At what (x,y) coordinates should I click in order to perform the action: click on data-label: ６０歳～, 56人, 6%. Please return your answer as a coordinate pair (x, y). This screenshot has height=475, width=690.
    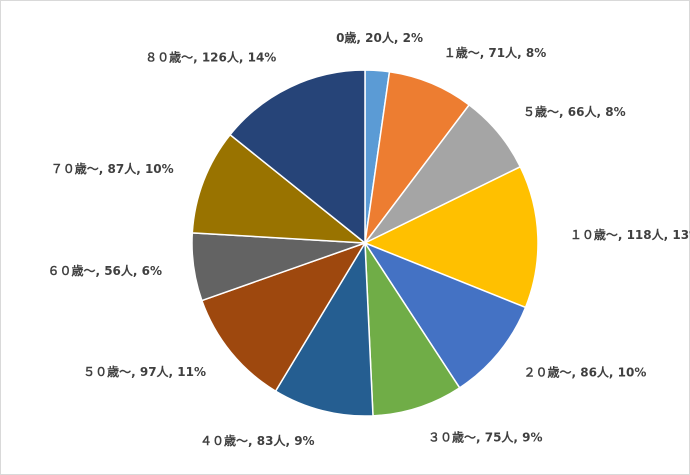
    Looking at the image, I should click on (104, 270).